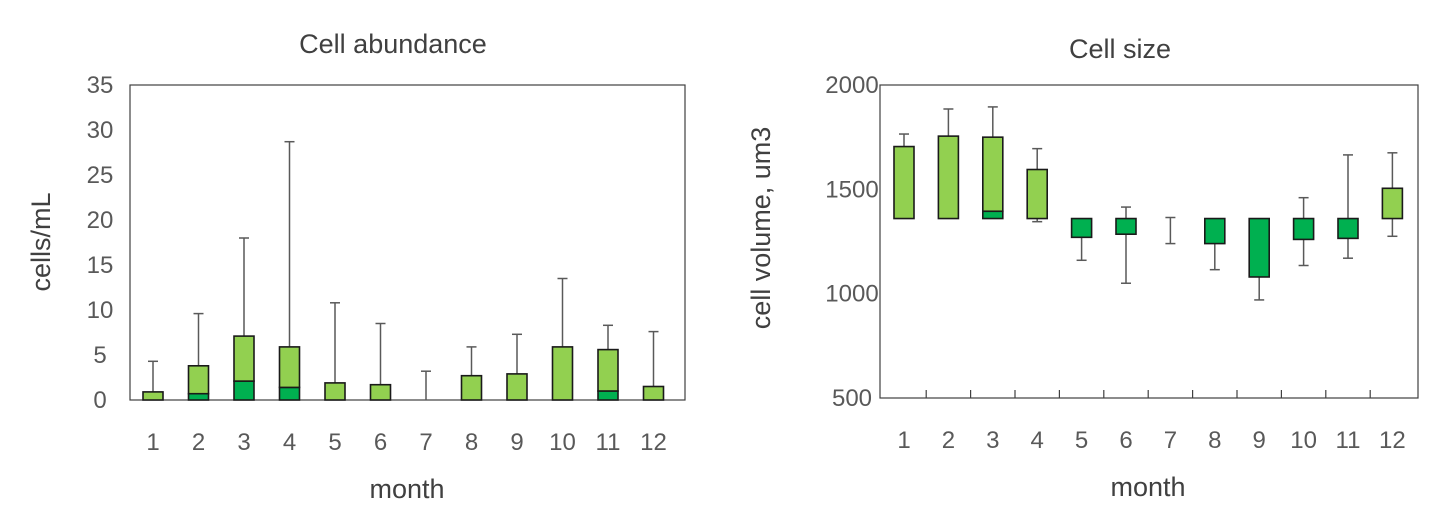  I want to click on y-tick-label: 1000, so click(851, 294).